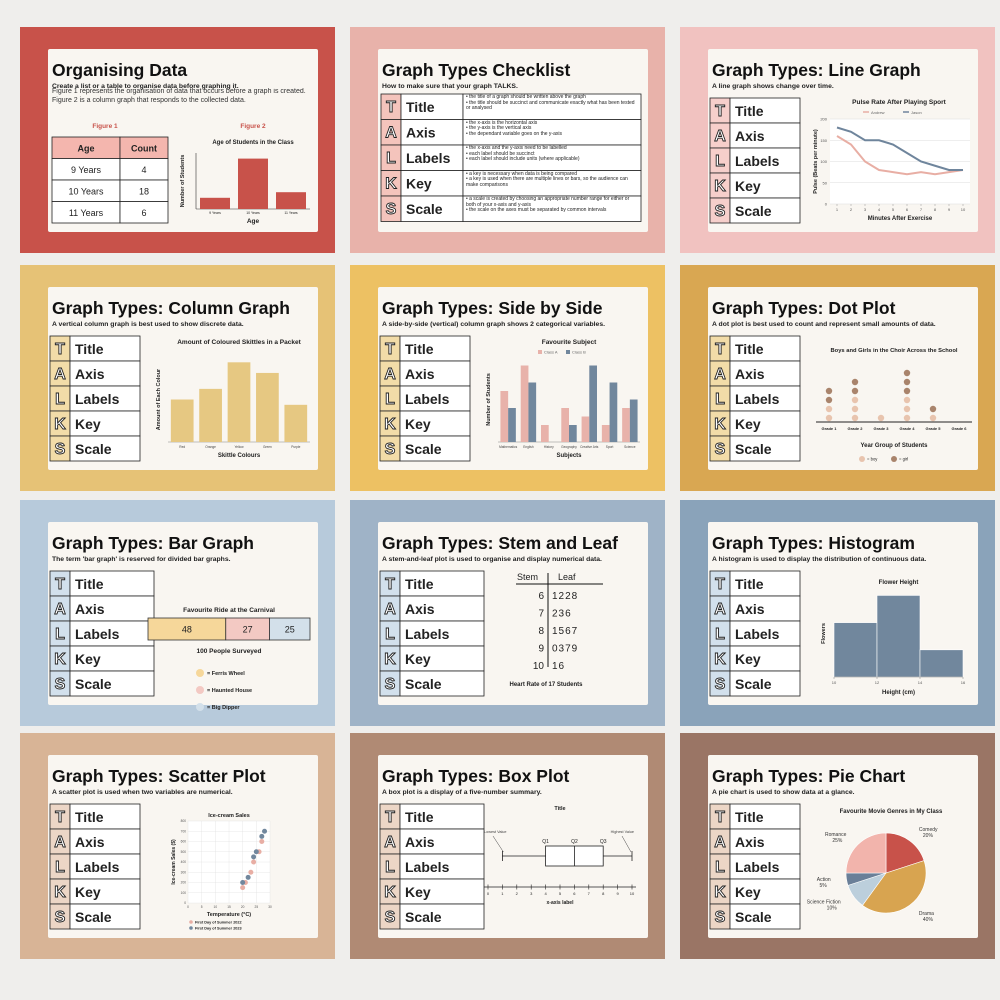  What do you see at coordinates (223, 708) in the screenshot?
I see `legend-label: = Big Dipper` at bounding box center [223, 708].